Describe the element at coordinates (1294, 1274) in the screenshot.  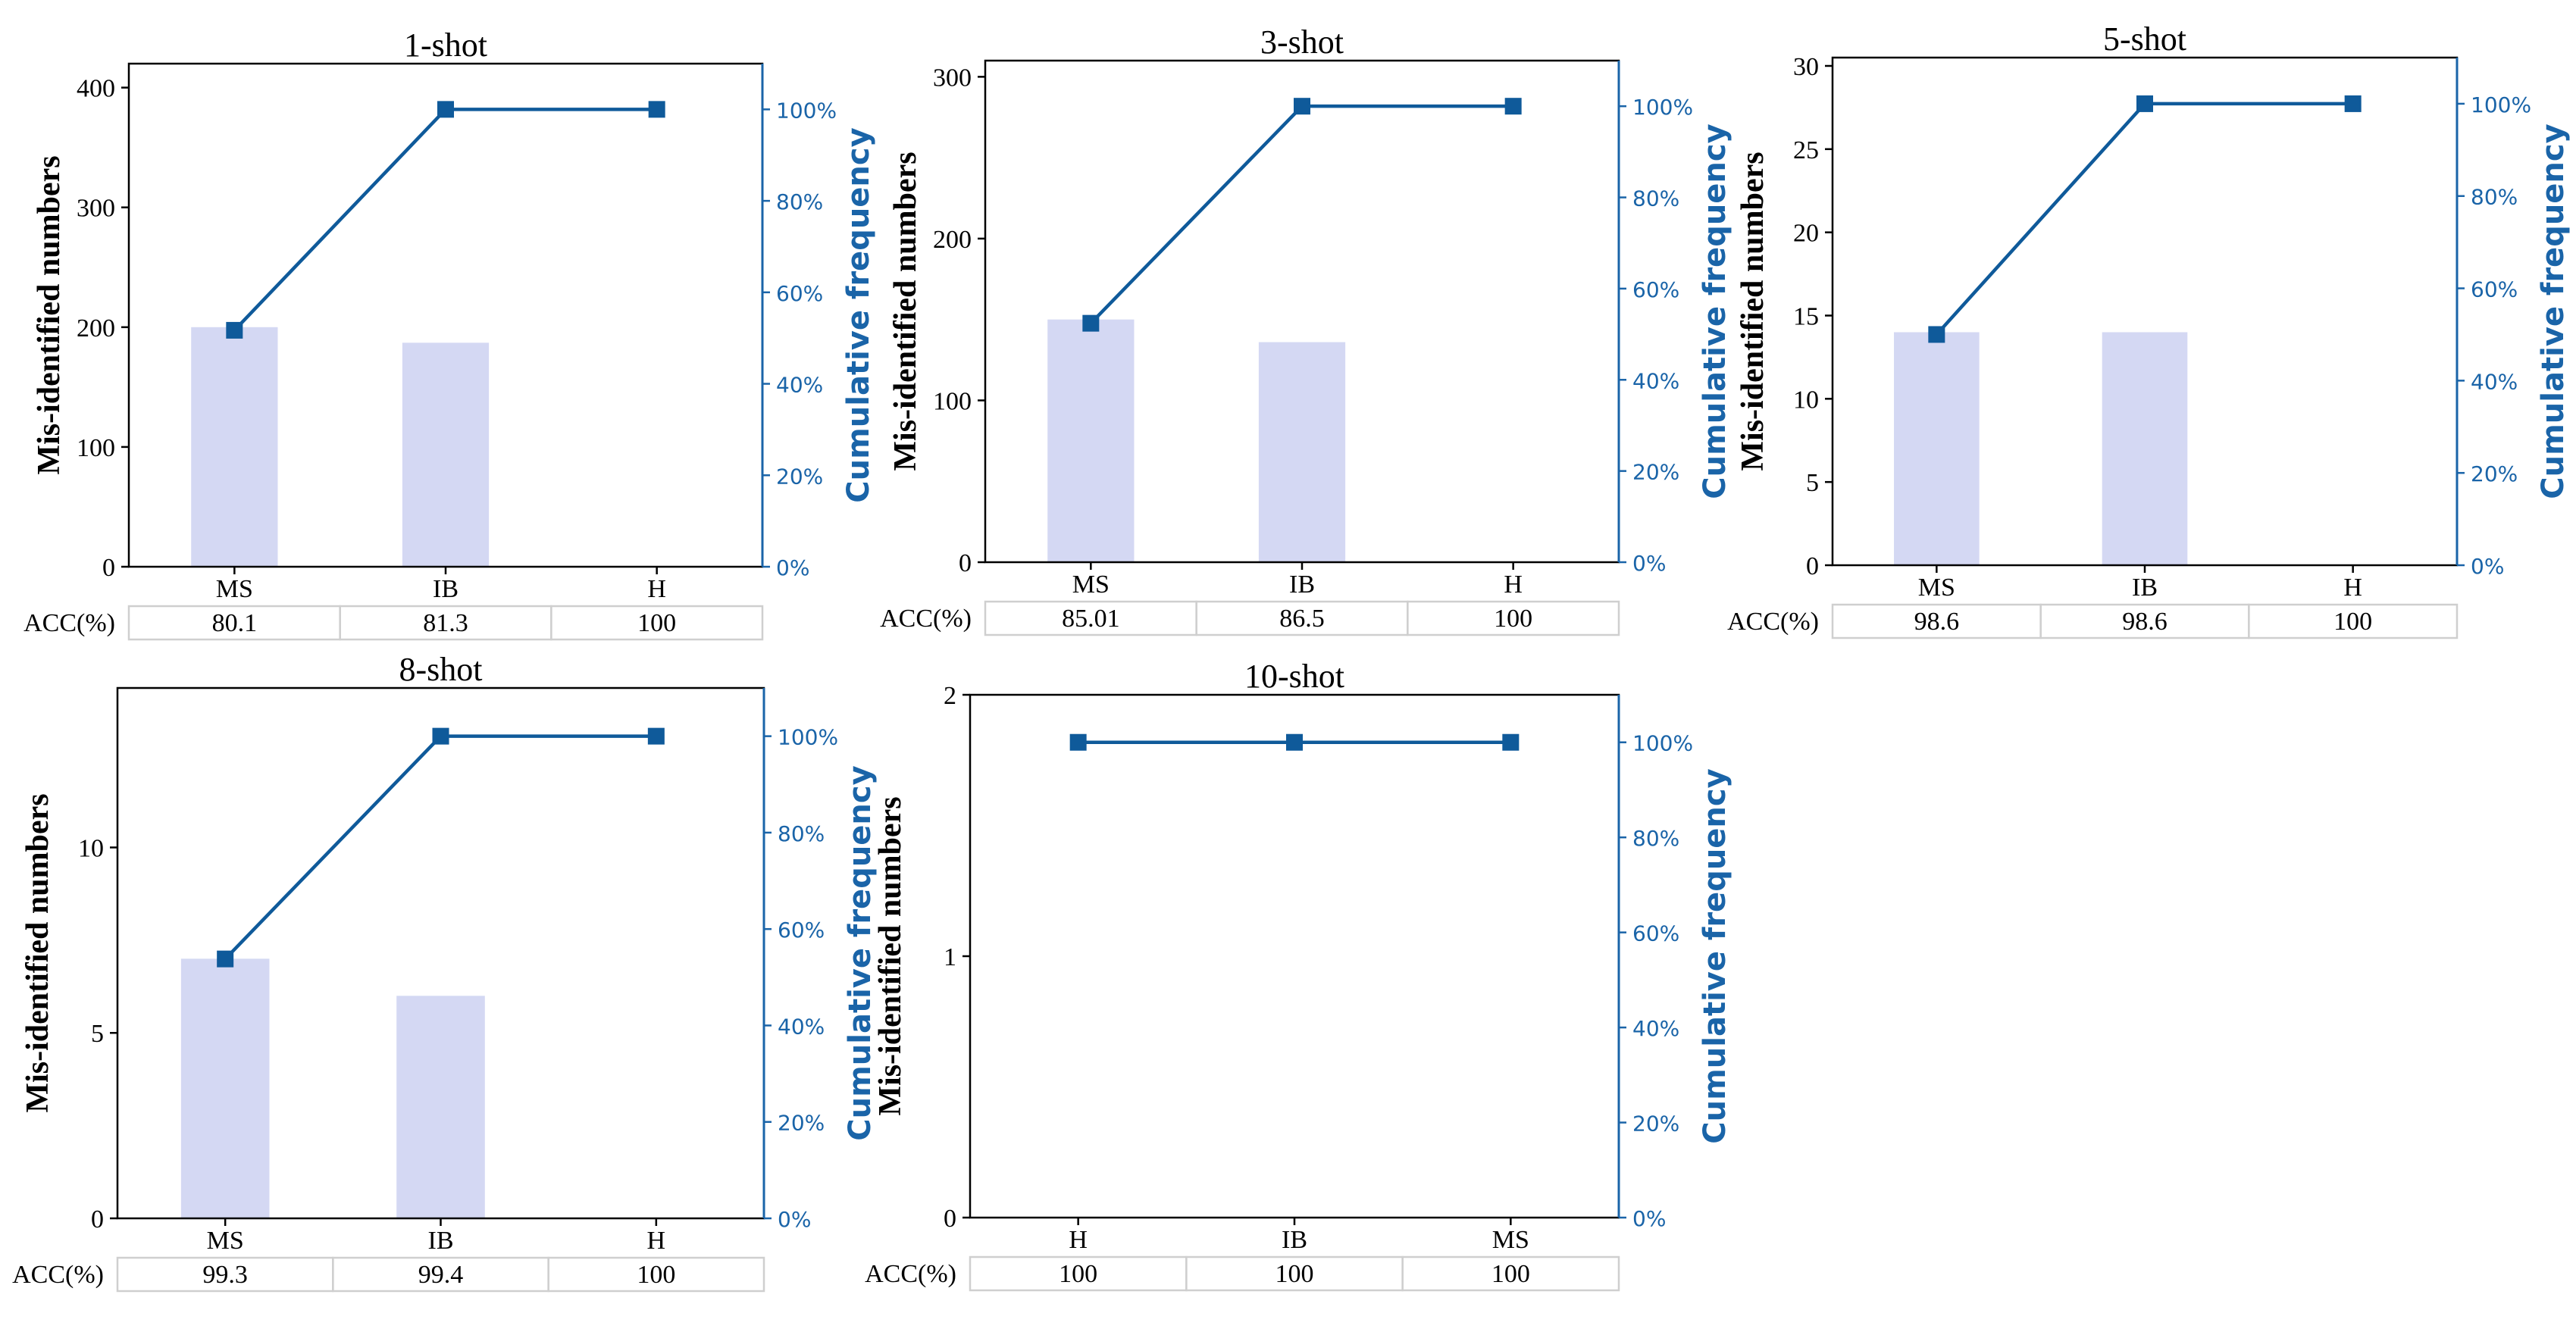
I see `acc-value-ib: 100` at that location.